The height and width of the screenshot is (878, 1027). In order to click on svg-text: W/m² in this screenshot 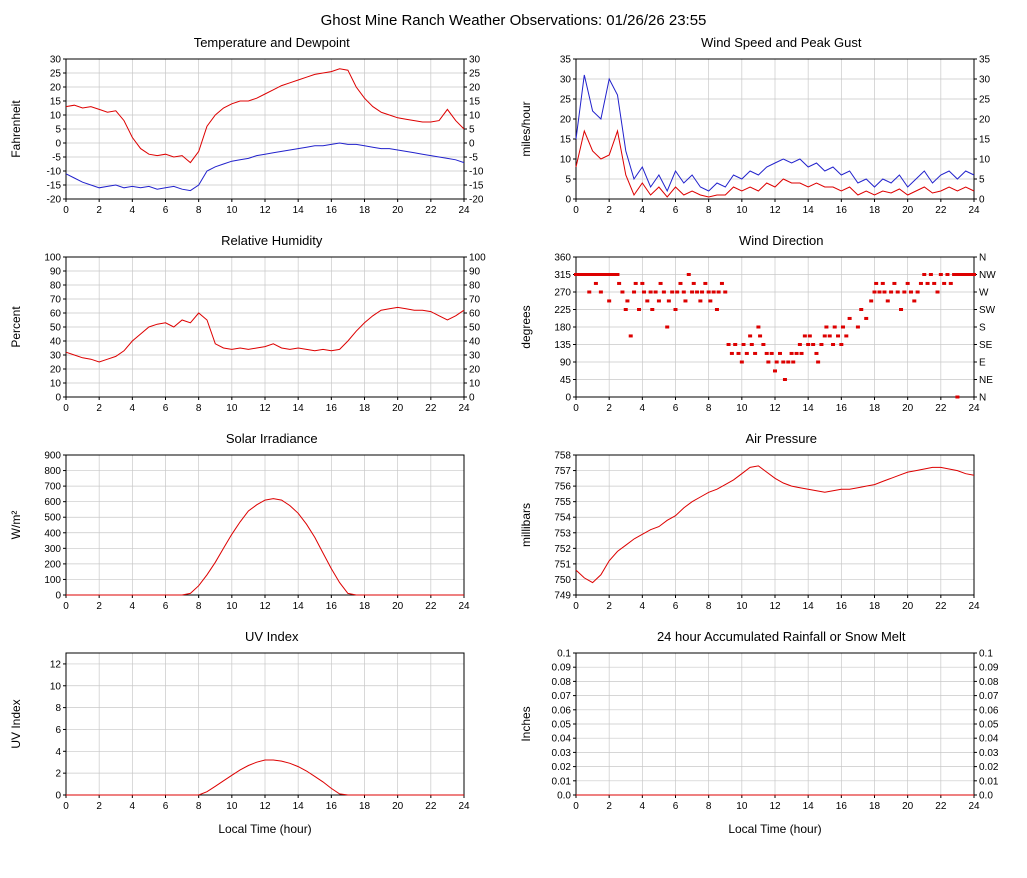, I will do `click(16, 525)`.